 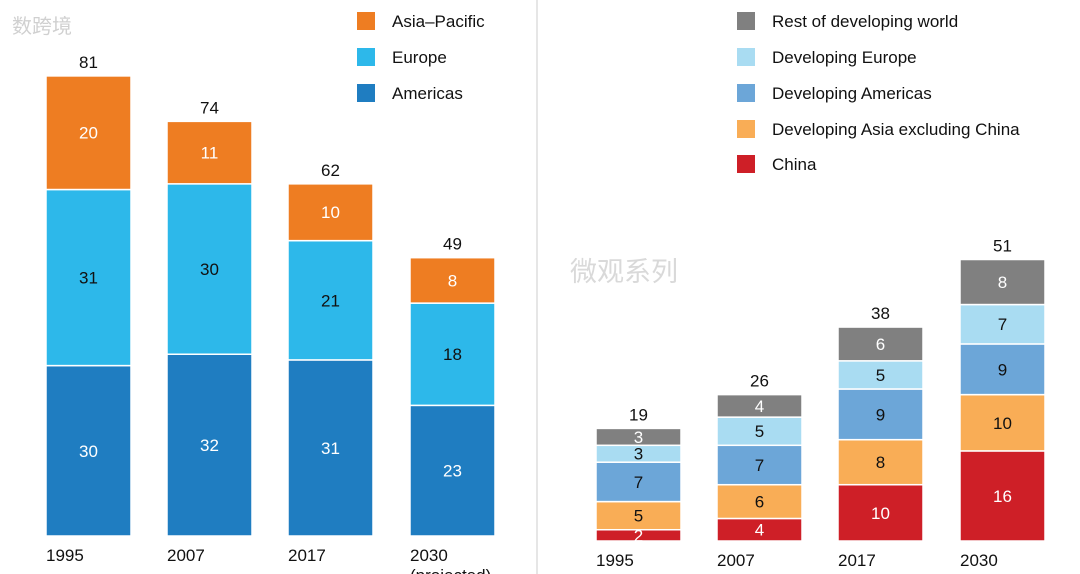 I want to click on data-label: 18, so click(x=452, y=354).